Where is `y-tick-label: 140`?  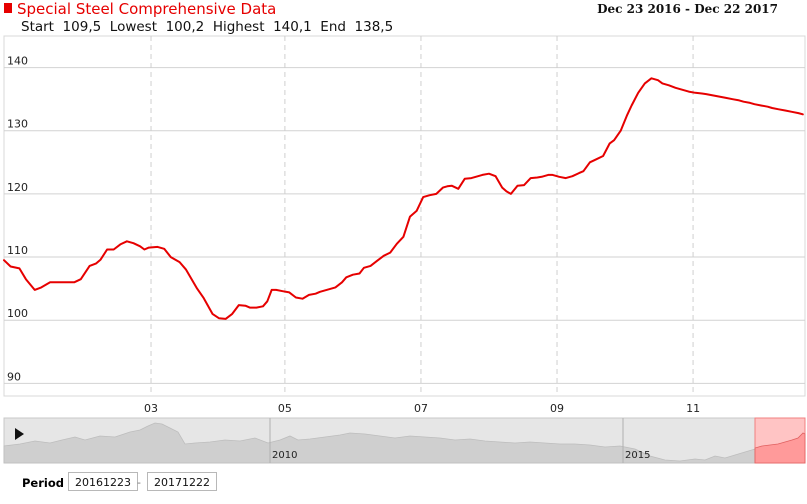
y-tick-label: 140 is located at coordinates (17, 61).